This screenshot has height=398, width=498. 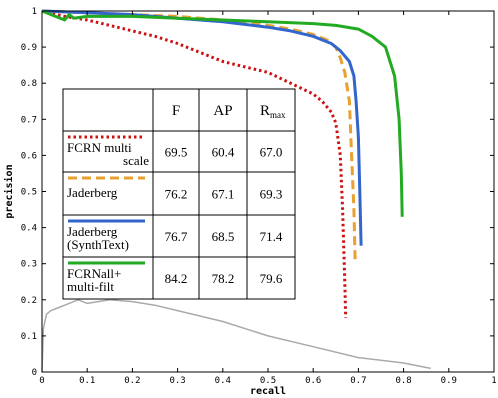 I want to click on x-tick-label: 0.9, so click(x=449, y=381).